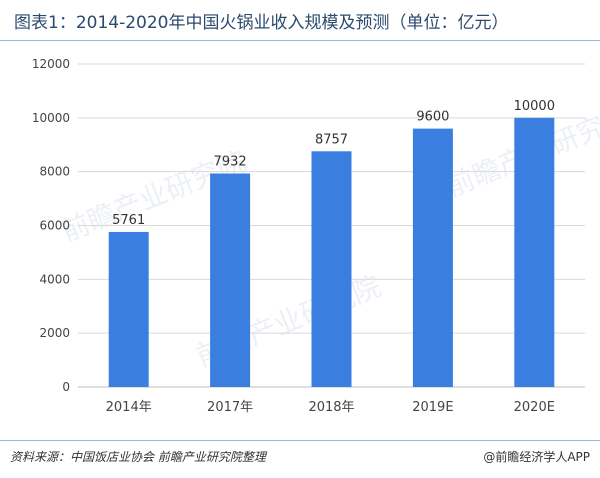 The width and height of the screenshot is (600, 478). I want to click on x-tick-label: 2017年, so click(230, 407).